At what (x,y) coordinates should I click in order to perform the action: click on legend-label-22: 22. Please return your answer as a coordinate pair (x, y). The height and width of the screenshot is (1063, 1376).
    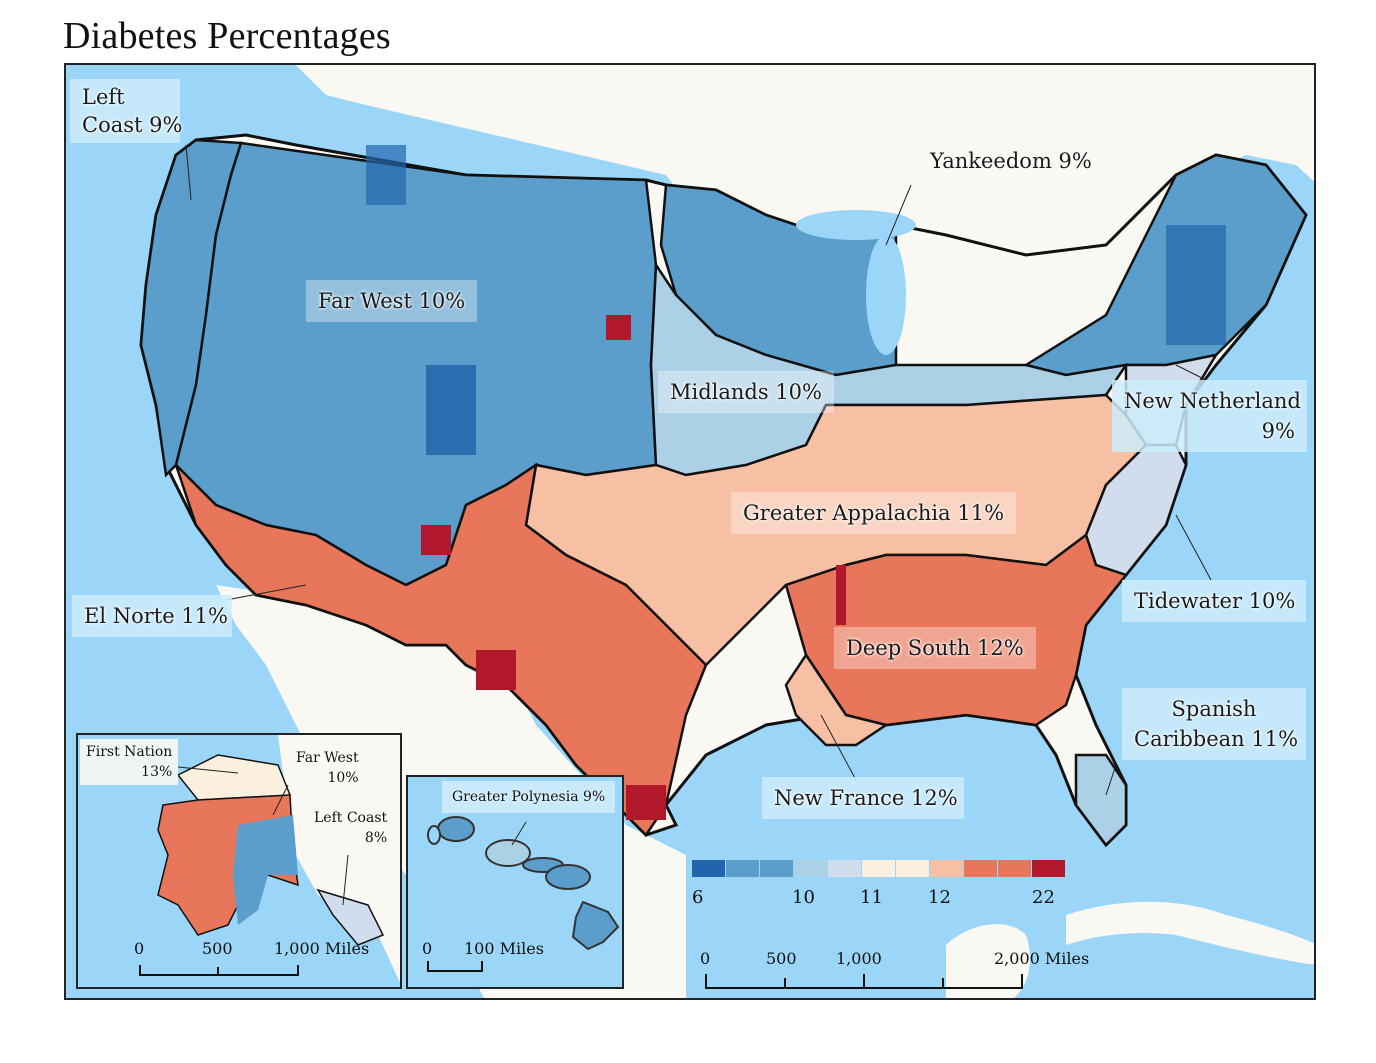
    Looking at the image, I should click on (1043, 897).